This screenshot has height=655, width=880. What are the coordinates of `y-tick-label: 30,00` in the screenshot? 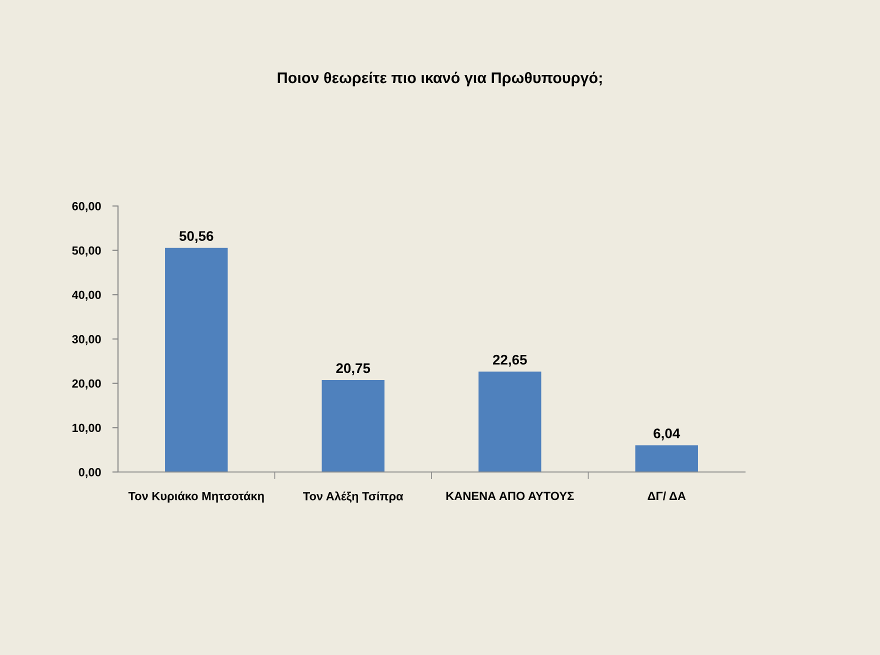 It's located at (86, 340).